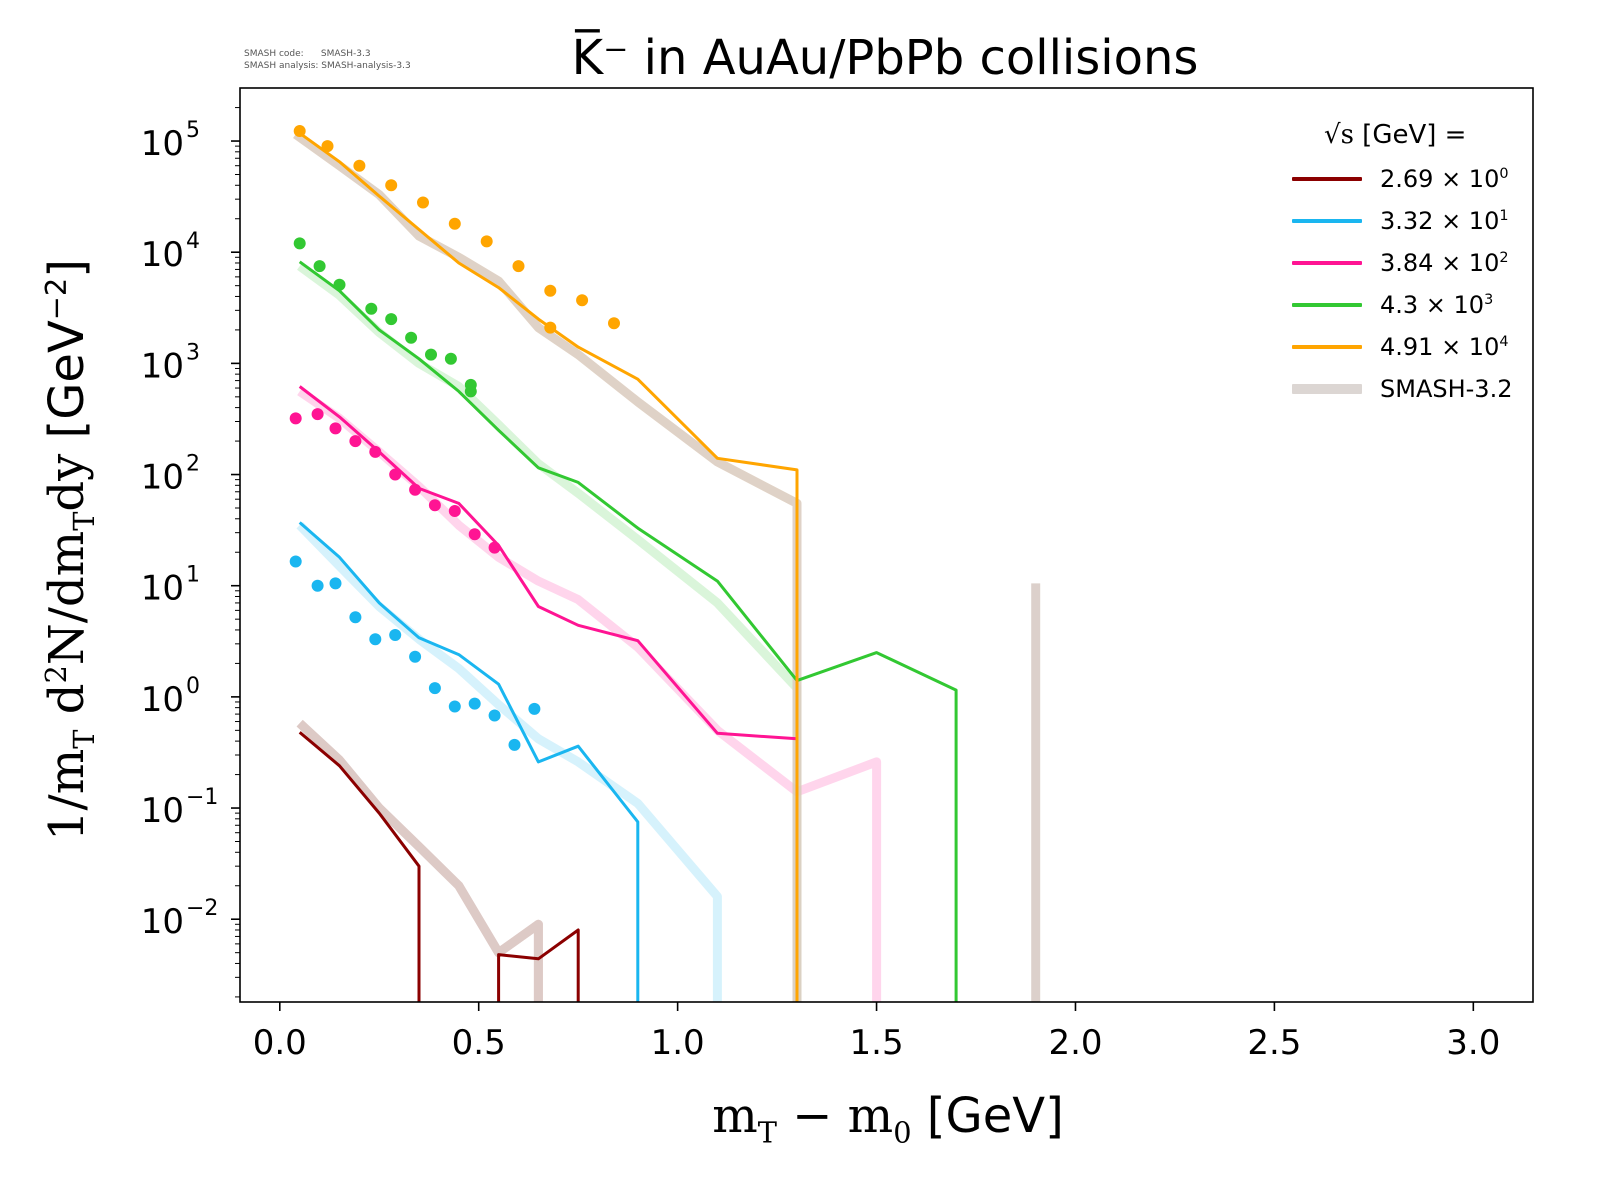 This screenshot has height=1200, width=1600. Describe the element at coordinates (280, 1043) in the screenshot. I see `x-tick-label: 0.0` at that location.